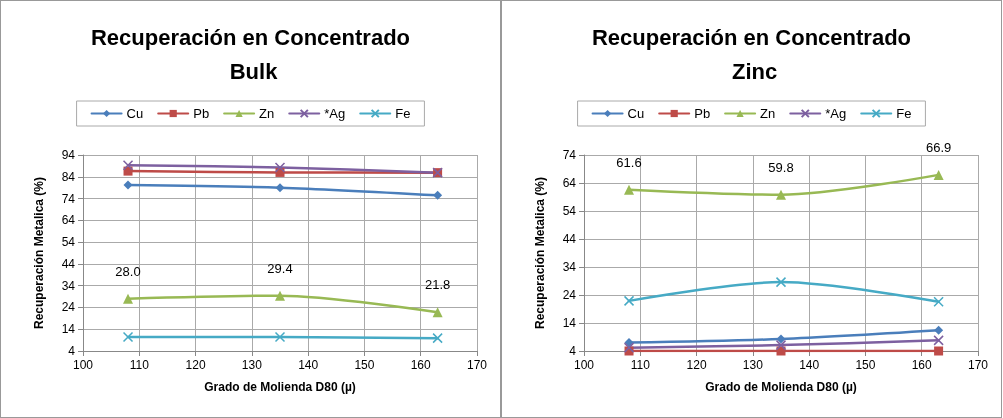  What do you see at coordinates (938, 147) in the screenshot?
I see `data-label: 66.9` at bounding box center [938, 147].